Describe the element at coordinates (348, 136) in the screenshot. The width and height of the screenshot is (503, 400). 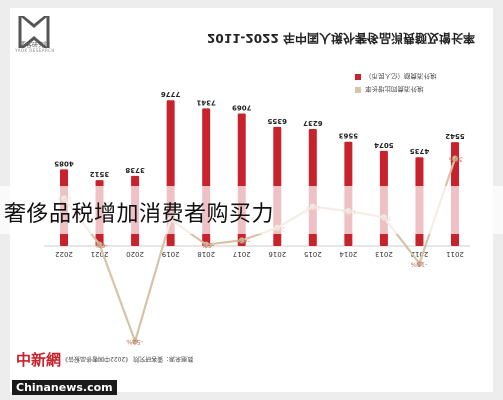
I see `bar-label-2014: 5563` at that location.